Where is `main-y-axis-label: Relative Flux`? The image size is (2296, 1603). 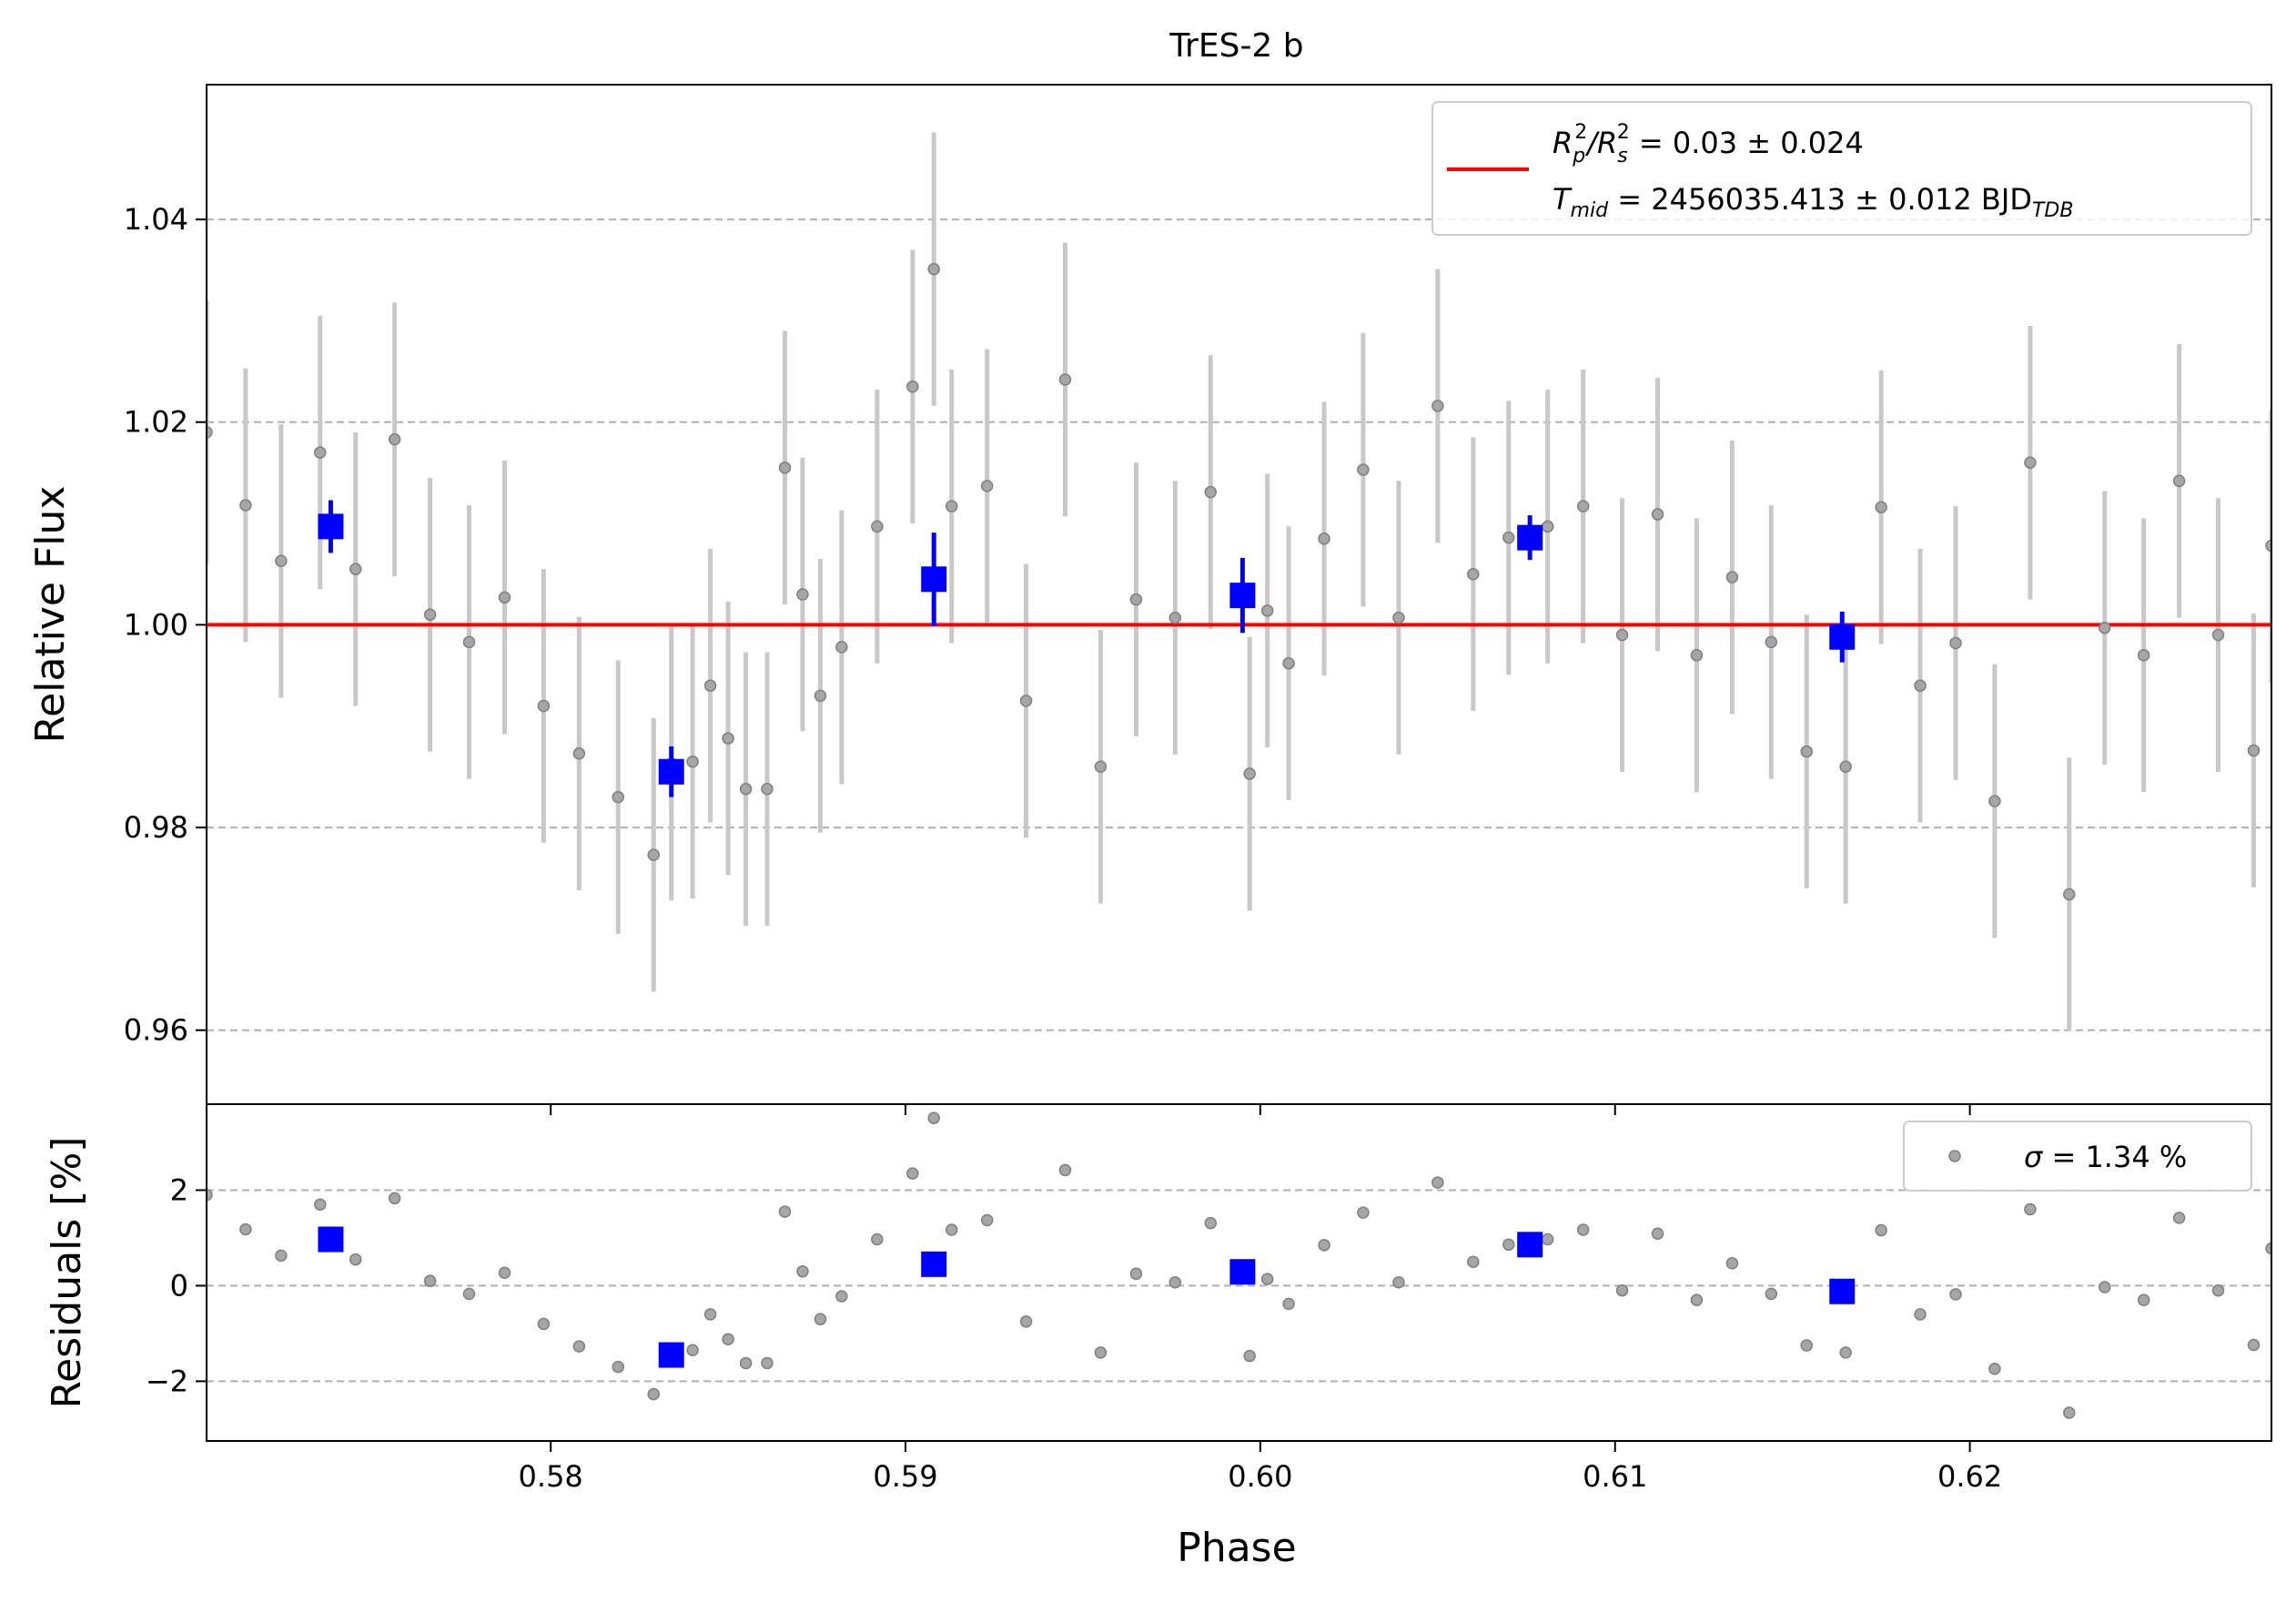 main-y-axis-label: Relative Flux is located at coordinates (51, 615).